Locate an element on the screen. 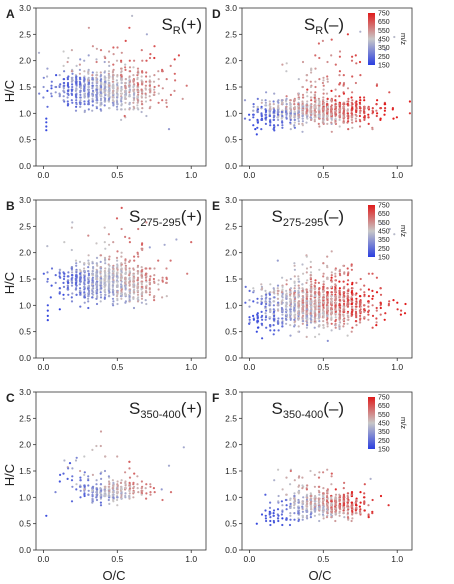 The width and height of the screenshot is (454, 584). panel-title-main: S is located at coordinates (134, 216).